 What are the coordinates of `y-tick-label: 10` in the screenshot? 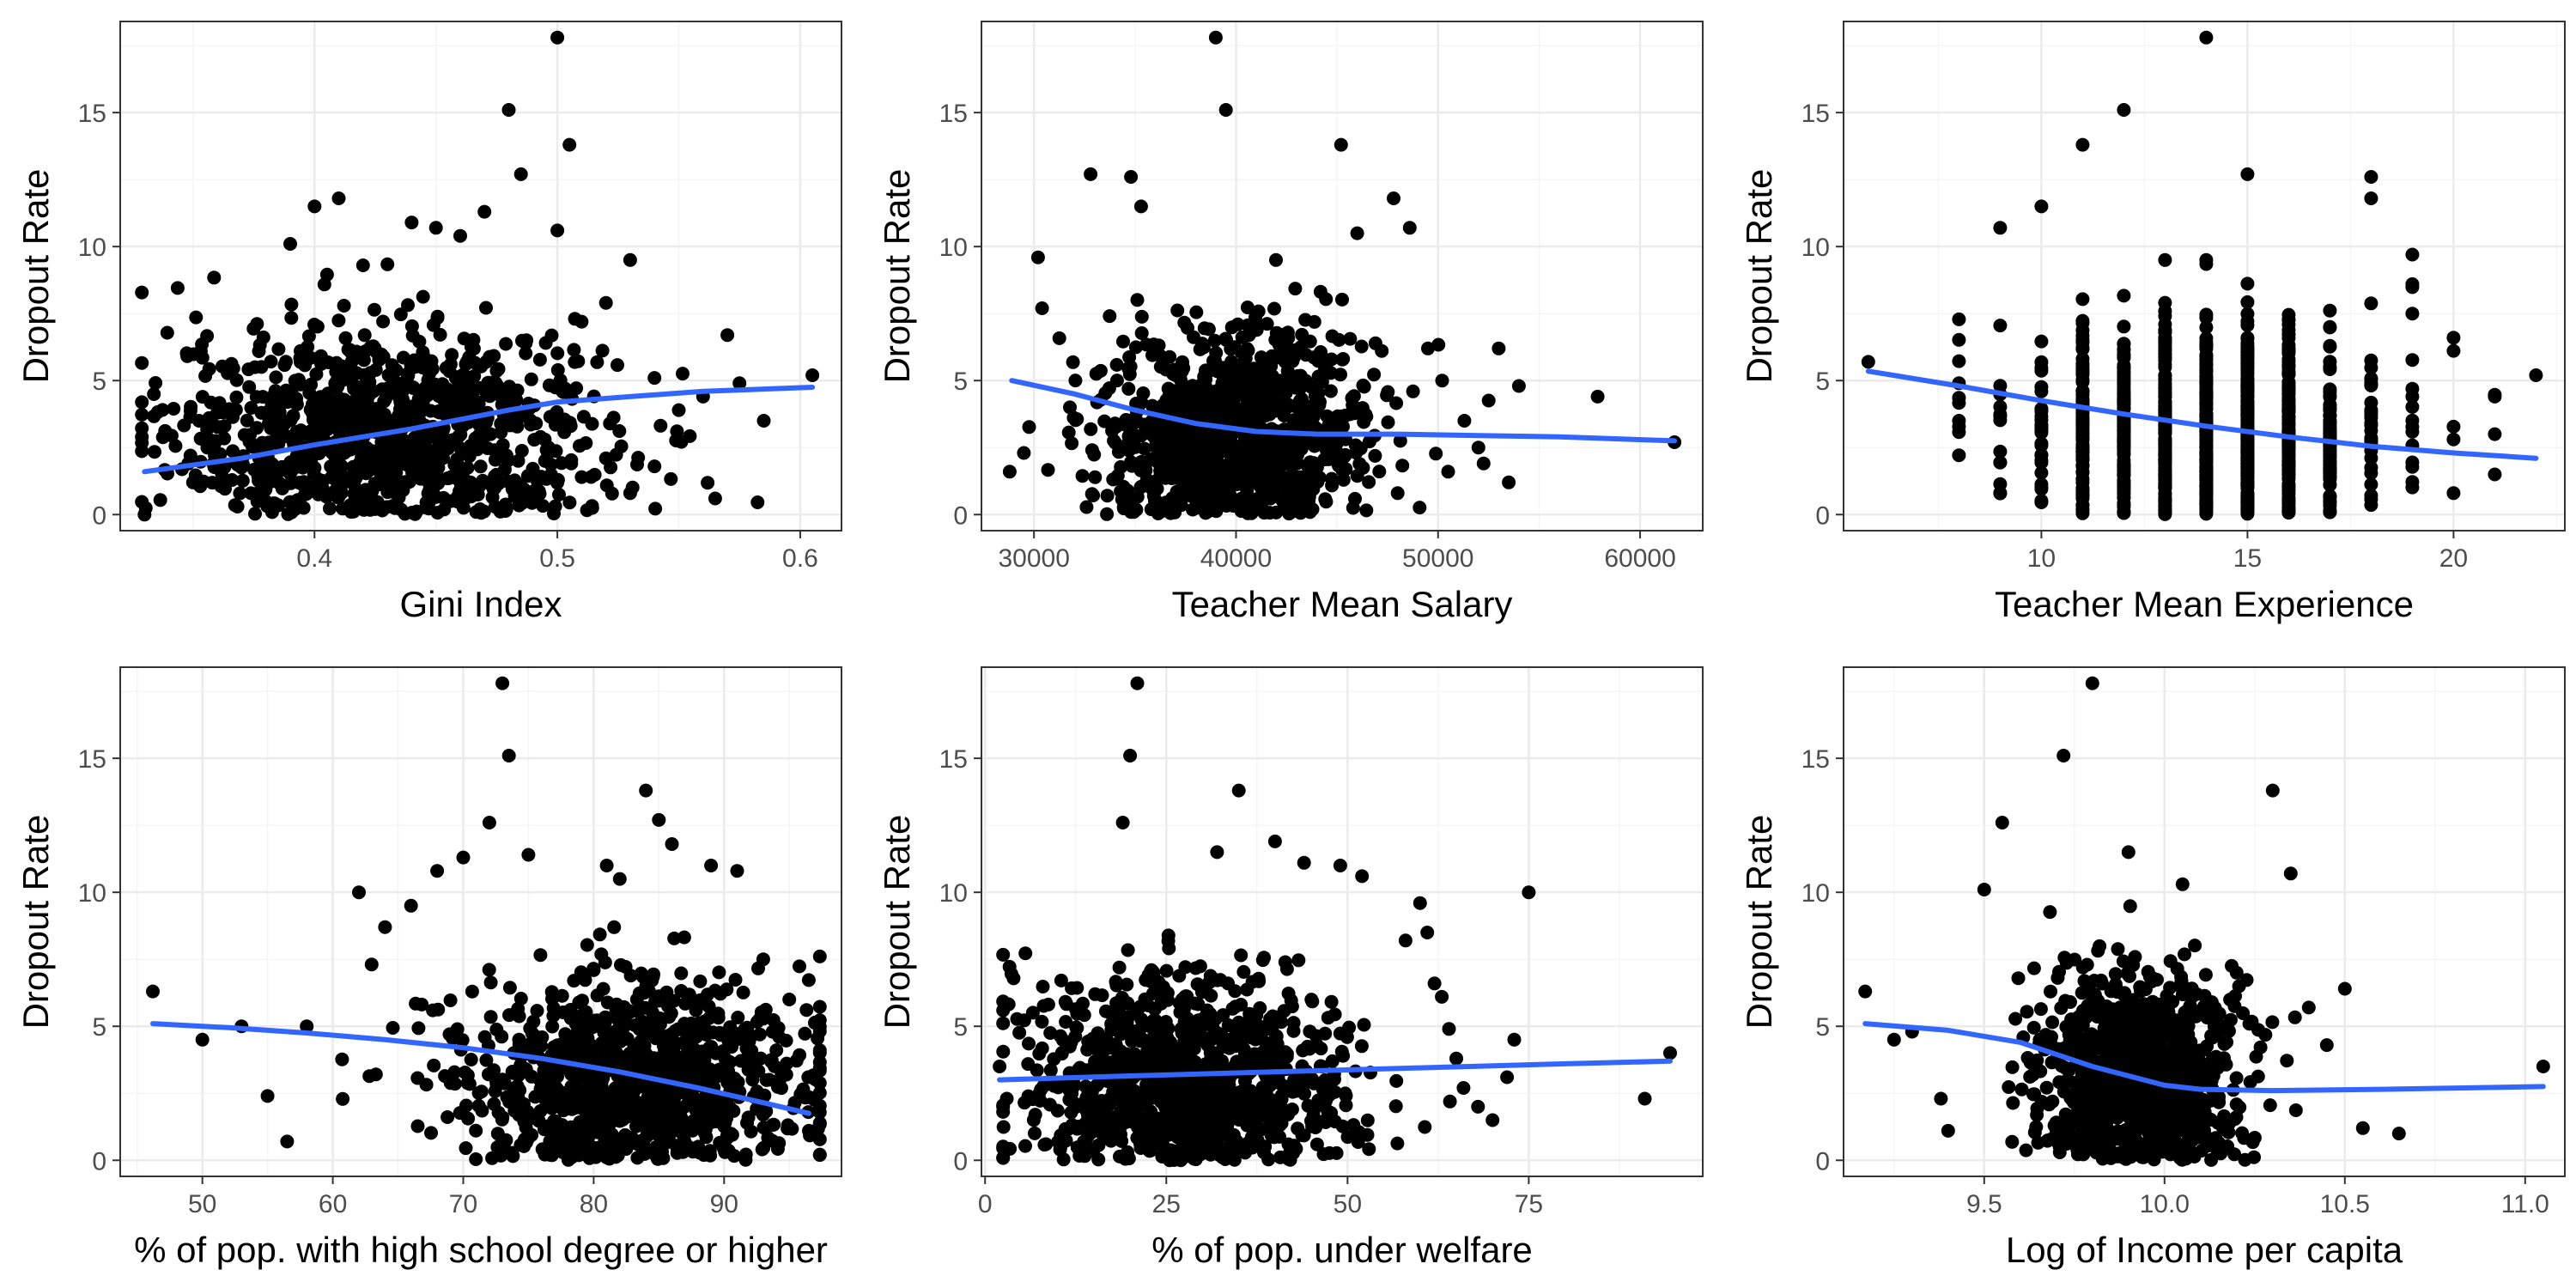 It's located at (92, 248).